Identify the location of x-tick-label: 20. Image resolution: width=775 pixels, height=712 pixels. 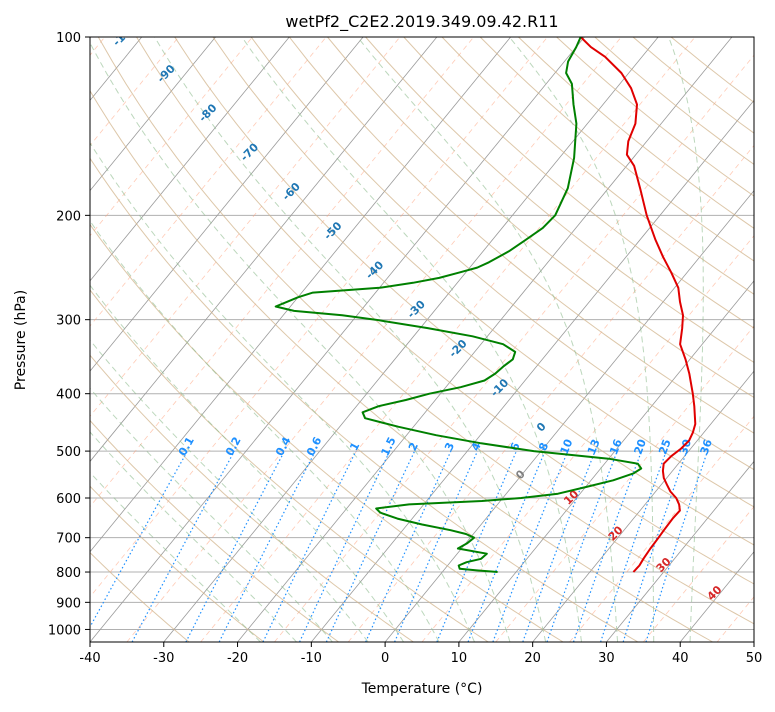
(532, 658).